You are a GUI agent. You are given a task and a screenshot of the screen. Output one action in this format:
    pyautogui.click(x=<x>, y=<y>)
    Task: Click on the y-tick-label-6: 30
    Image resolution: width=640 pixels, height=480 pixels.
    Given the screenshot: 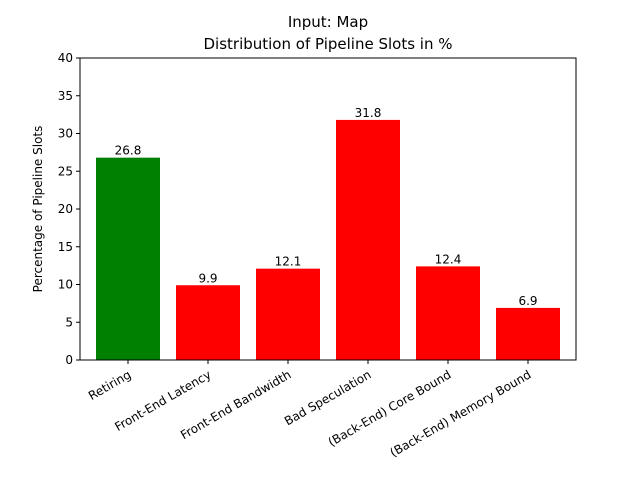 What is the action you would take?
    pyautogui.click(x=65, y=134)
    